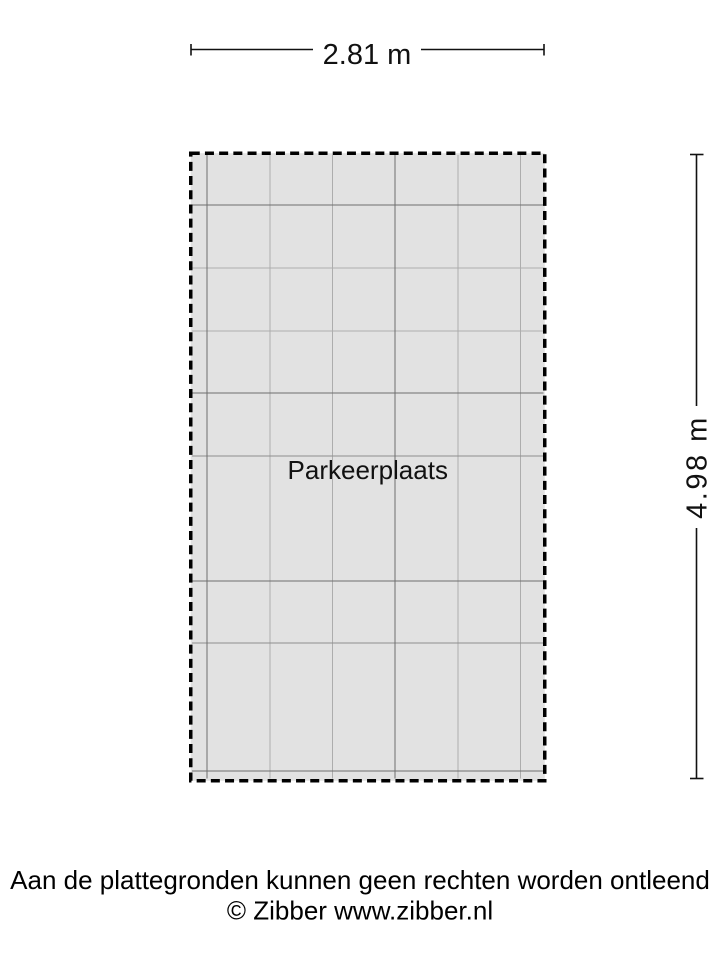  I want to click on copyright-text: © Zibber www.zibber.nl, so click(360, 911).